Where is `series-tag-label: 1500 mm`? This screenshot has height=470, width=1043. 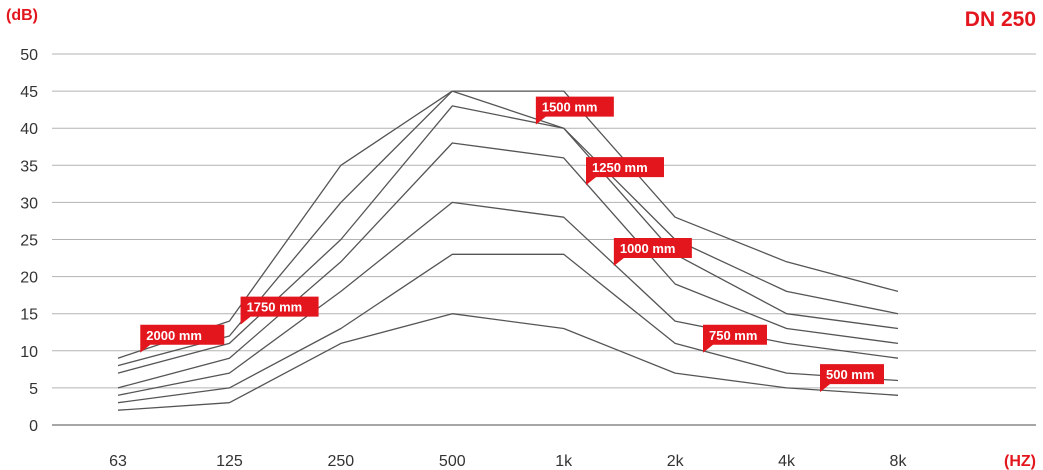 series-tag-label: 1500 mm is located at coordinates (570, 107).